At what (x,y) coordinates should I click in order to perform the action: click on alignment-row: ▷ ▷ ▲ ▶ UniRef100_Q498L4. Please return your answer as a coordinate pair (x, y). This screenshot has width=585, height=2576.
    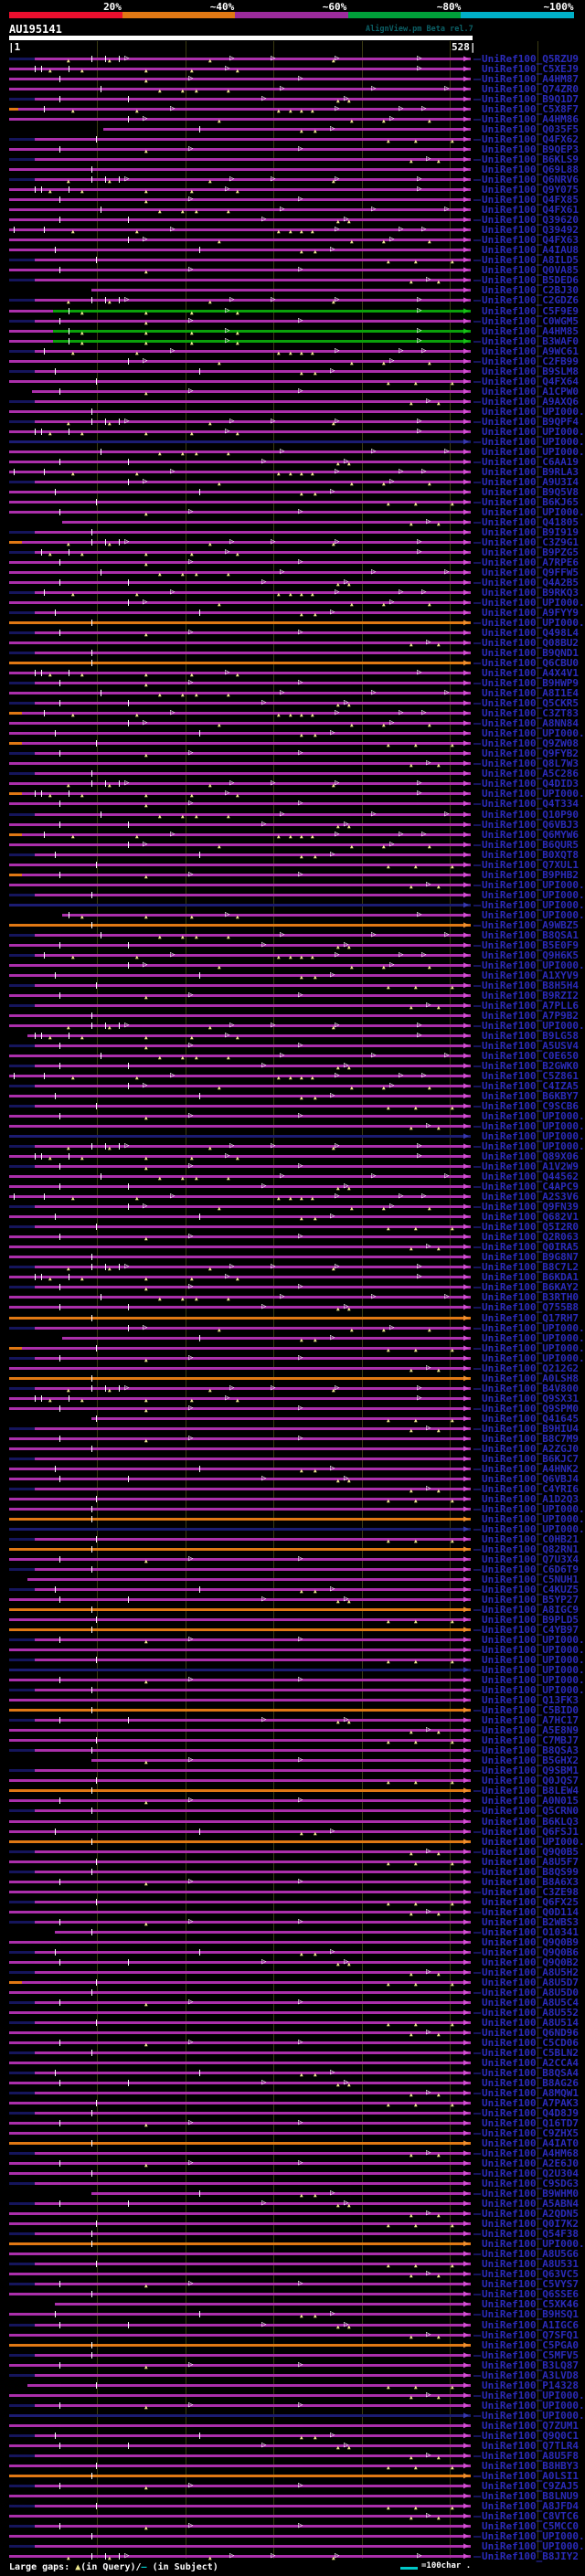
    Looking at the image, I should click on (293, 633).